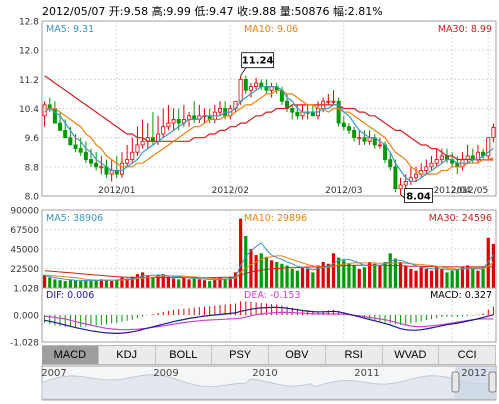 This screenshot has width=499, height=404. What do you see at coordinates (411, 355) in the screenshot?
I see `tab-wvad: WVAD` at bounding box center [411, 355].